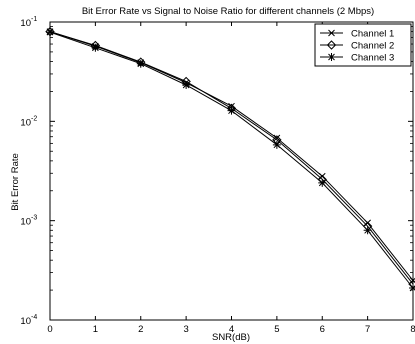  I want to click on x-tick-label: 8, so click(412, 329).